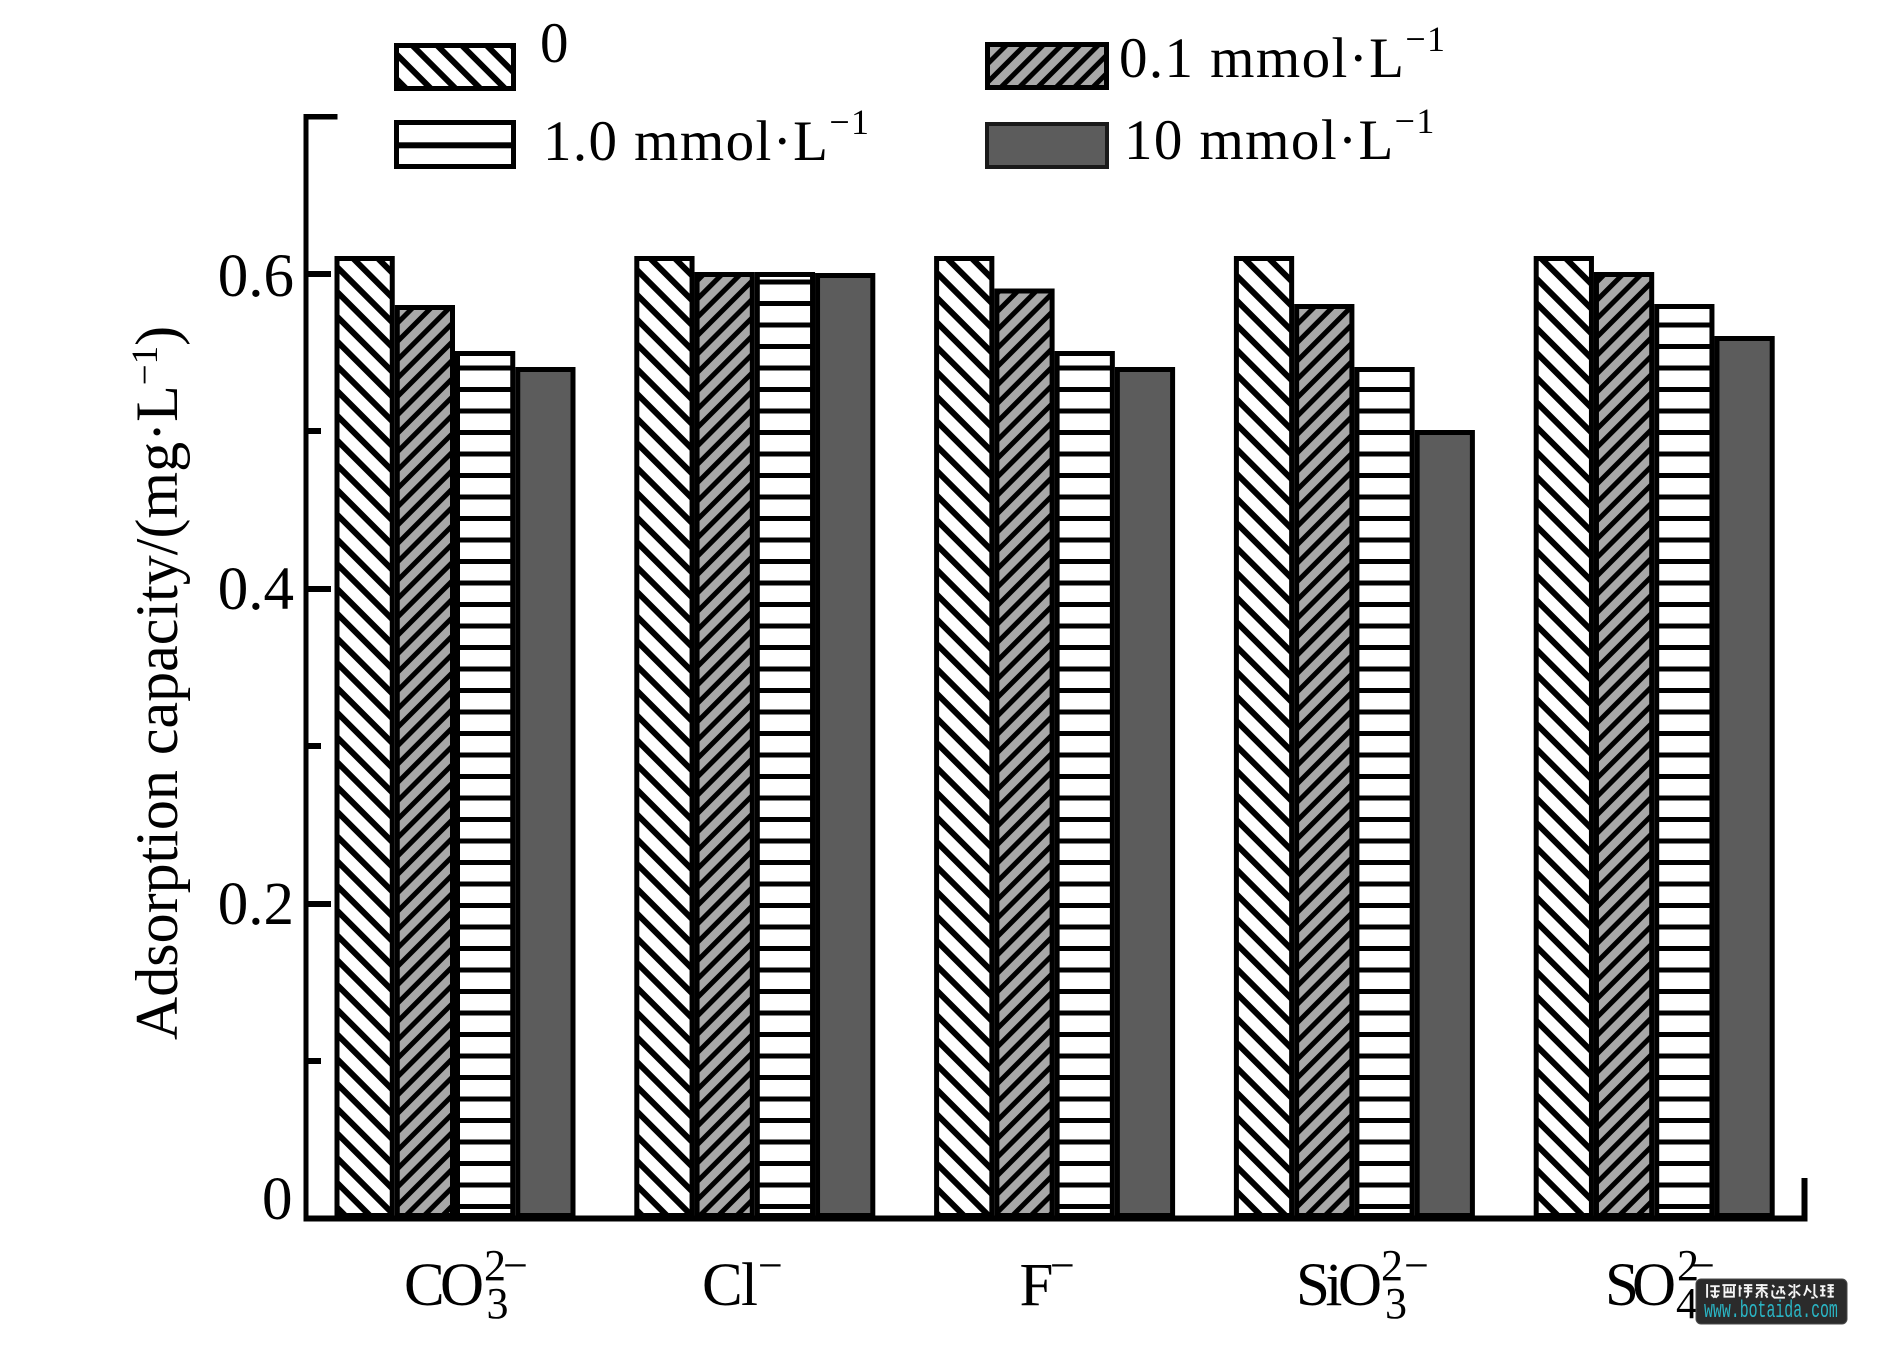 The width and height of the screenshot is (1887, 1345). What do you see at coordinates (157, 683) in the screenshot?
I see `svg-text: Adsorption capacity/(mg·L−1)` at bounding box center [157, 683].